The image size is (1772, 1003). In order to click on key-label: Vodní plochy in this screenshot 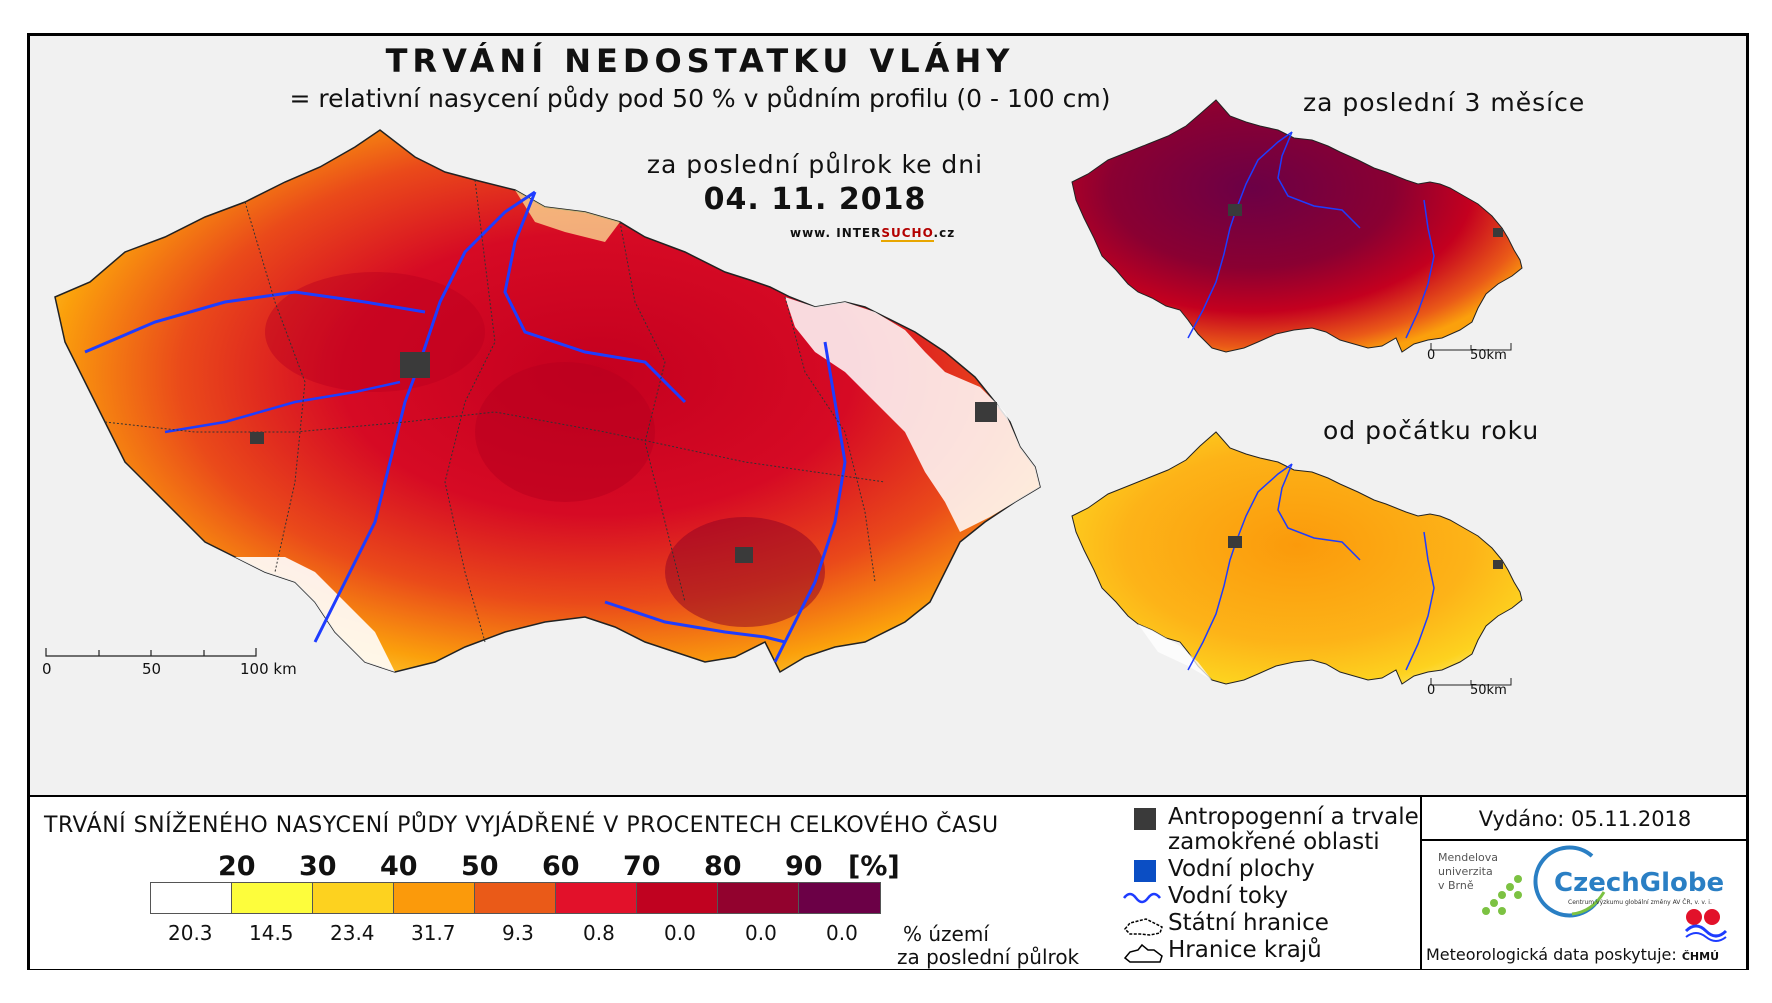, I will do `click(1241, 869)`.